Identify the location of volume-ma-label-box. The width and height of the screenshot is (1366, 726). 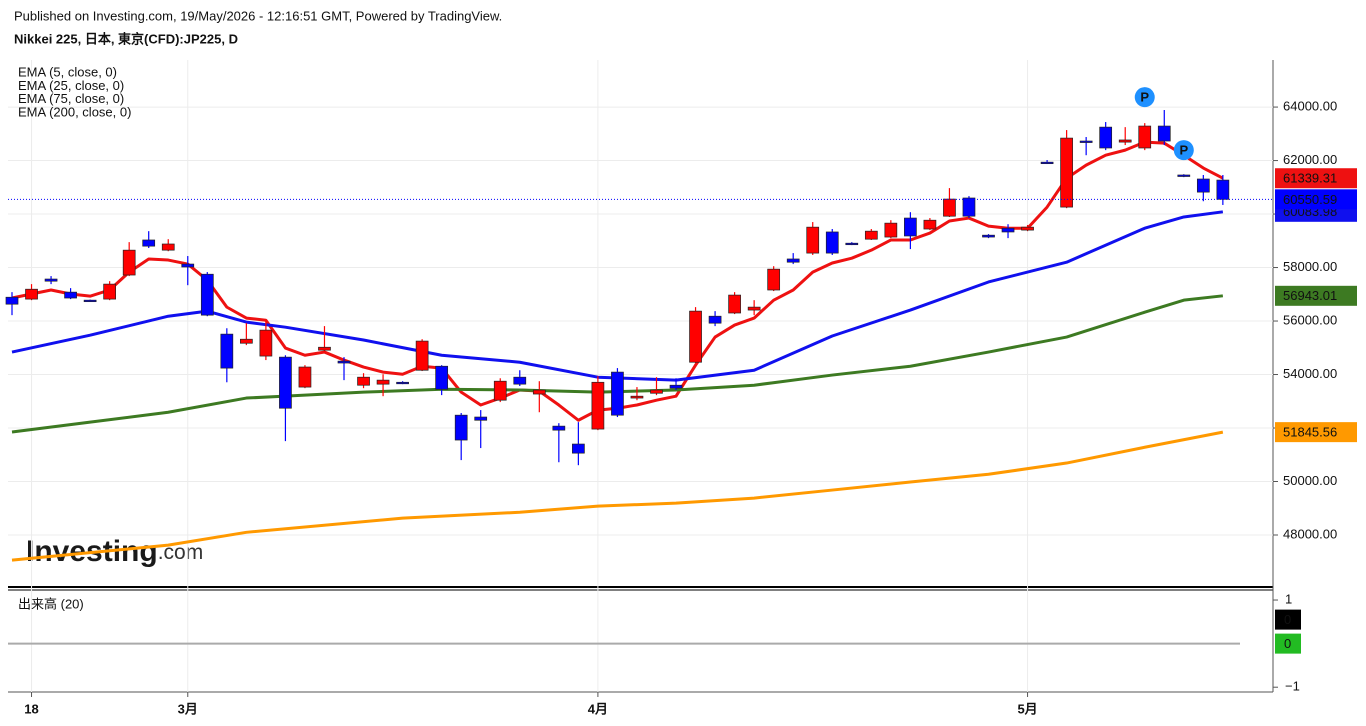
(1288, 643).